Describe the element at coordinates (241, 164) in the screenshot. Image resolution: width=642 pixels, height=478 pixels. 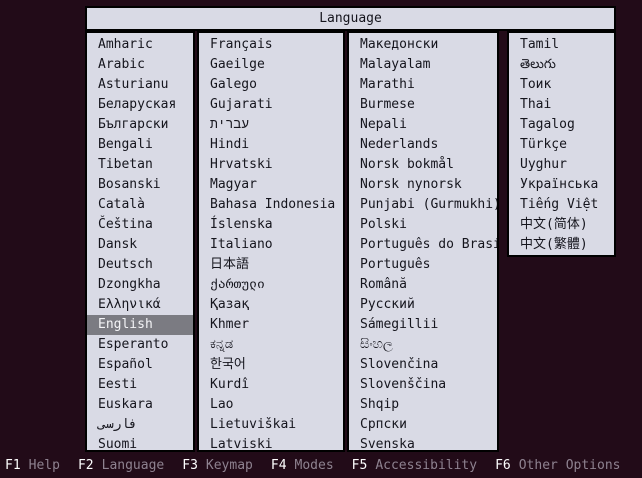
I see `language-item: Hrvatski` at that location.